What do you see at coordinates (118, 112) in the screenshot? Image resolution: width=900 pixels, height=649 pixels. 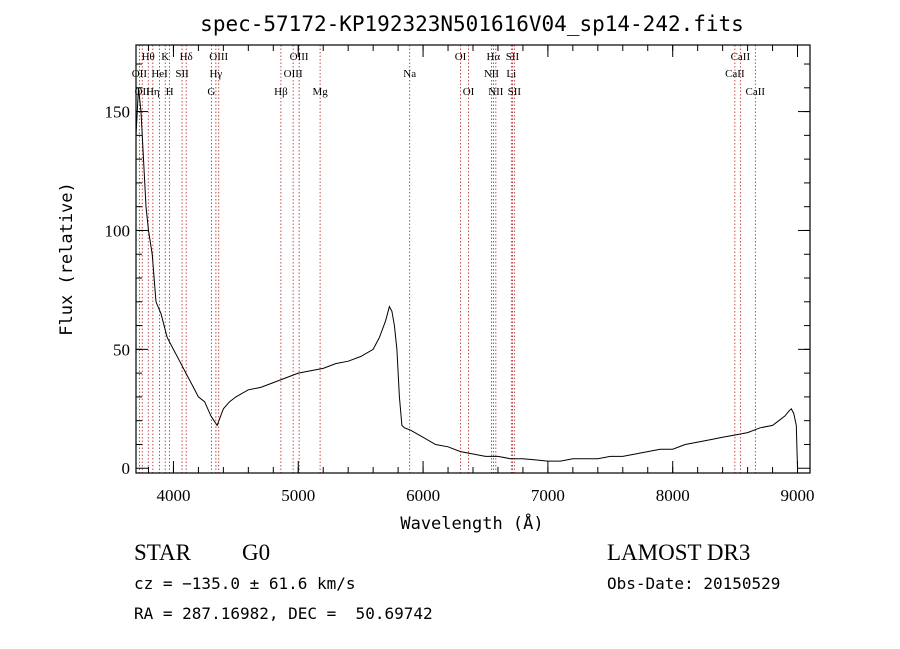 I see `y-tick-label: 150` at bounding box center [118, 112].